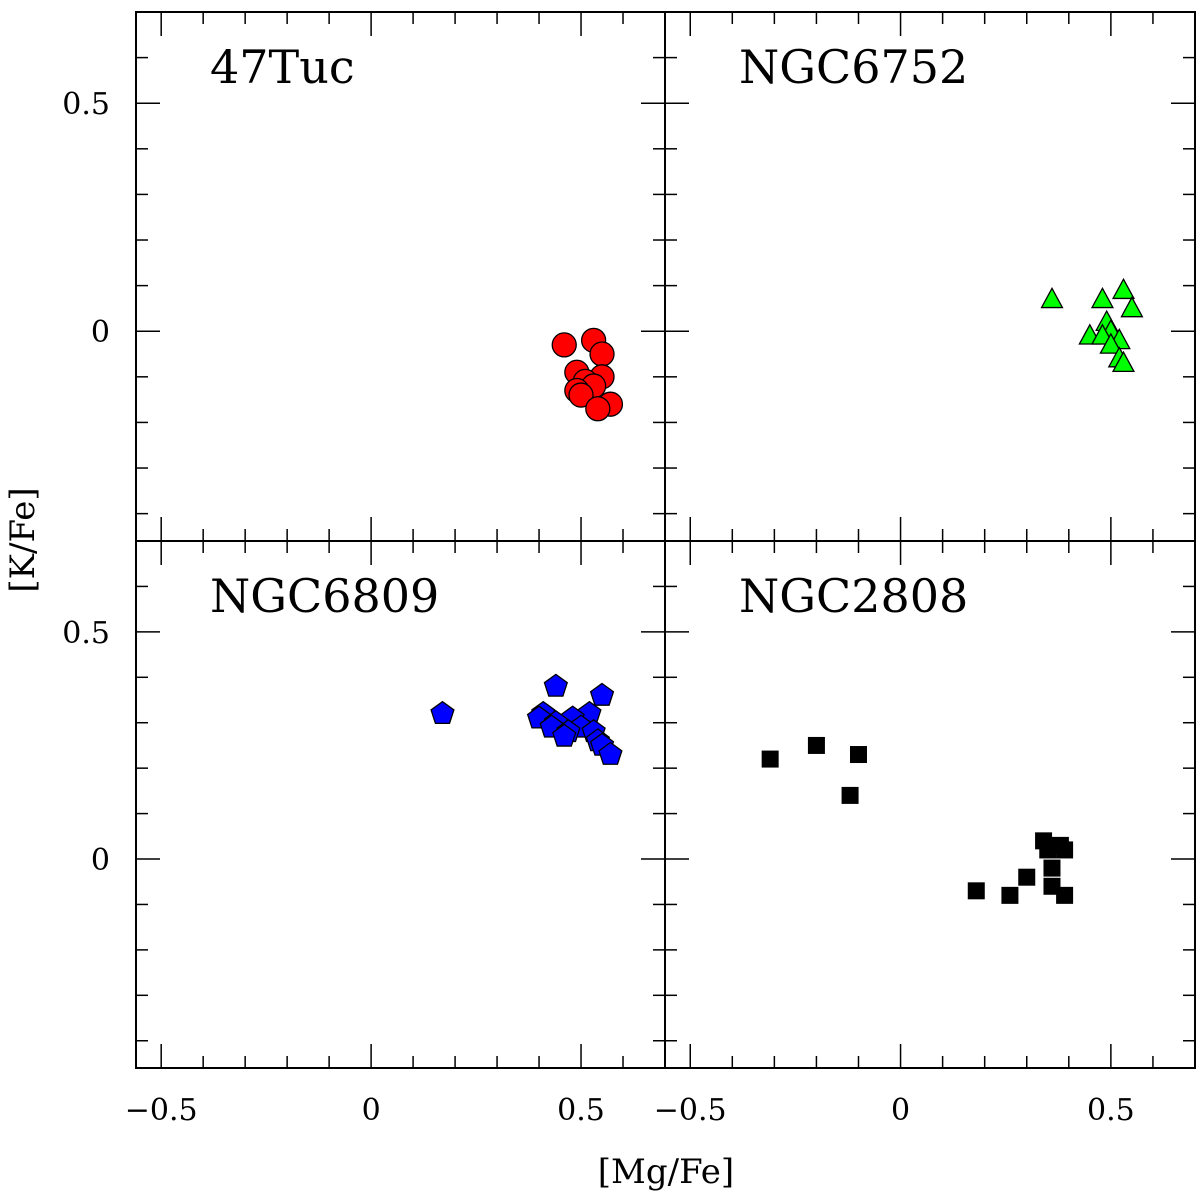  What do you see at coordinates (666, 1172) in the screenshot?
I see `x-axis-title: [Mg/Fe]` at bounding box center [666, 1172].